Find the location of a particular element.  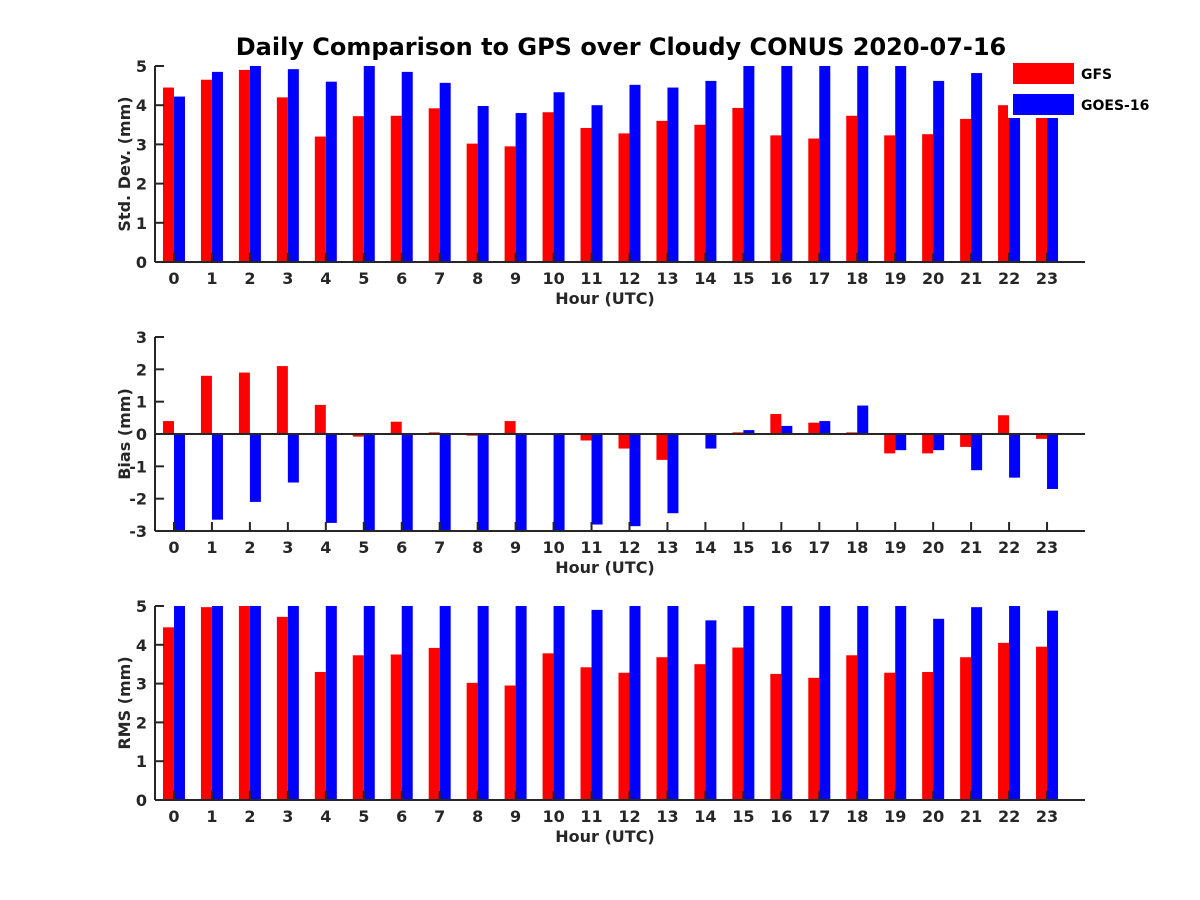

x-tick-label: 22 is located at coordinates (1009, 816).